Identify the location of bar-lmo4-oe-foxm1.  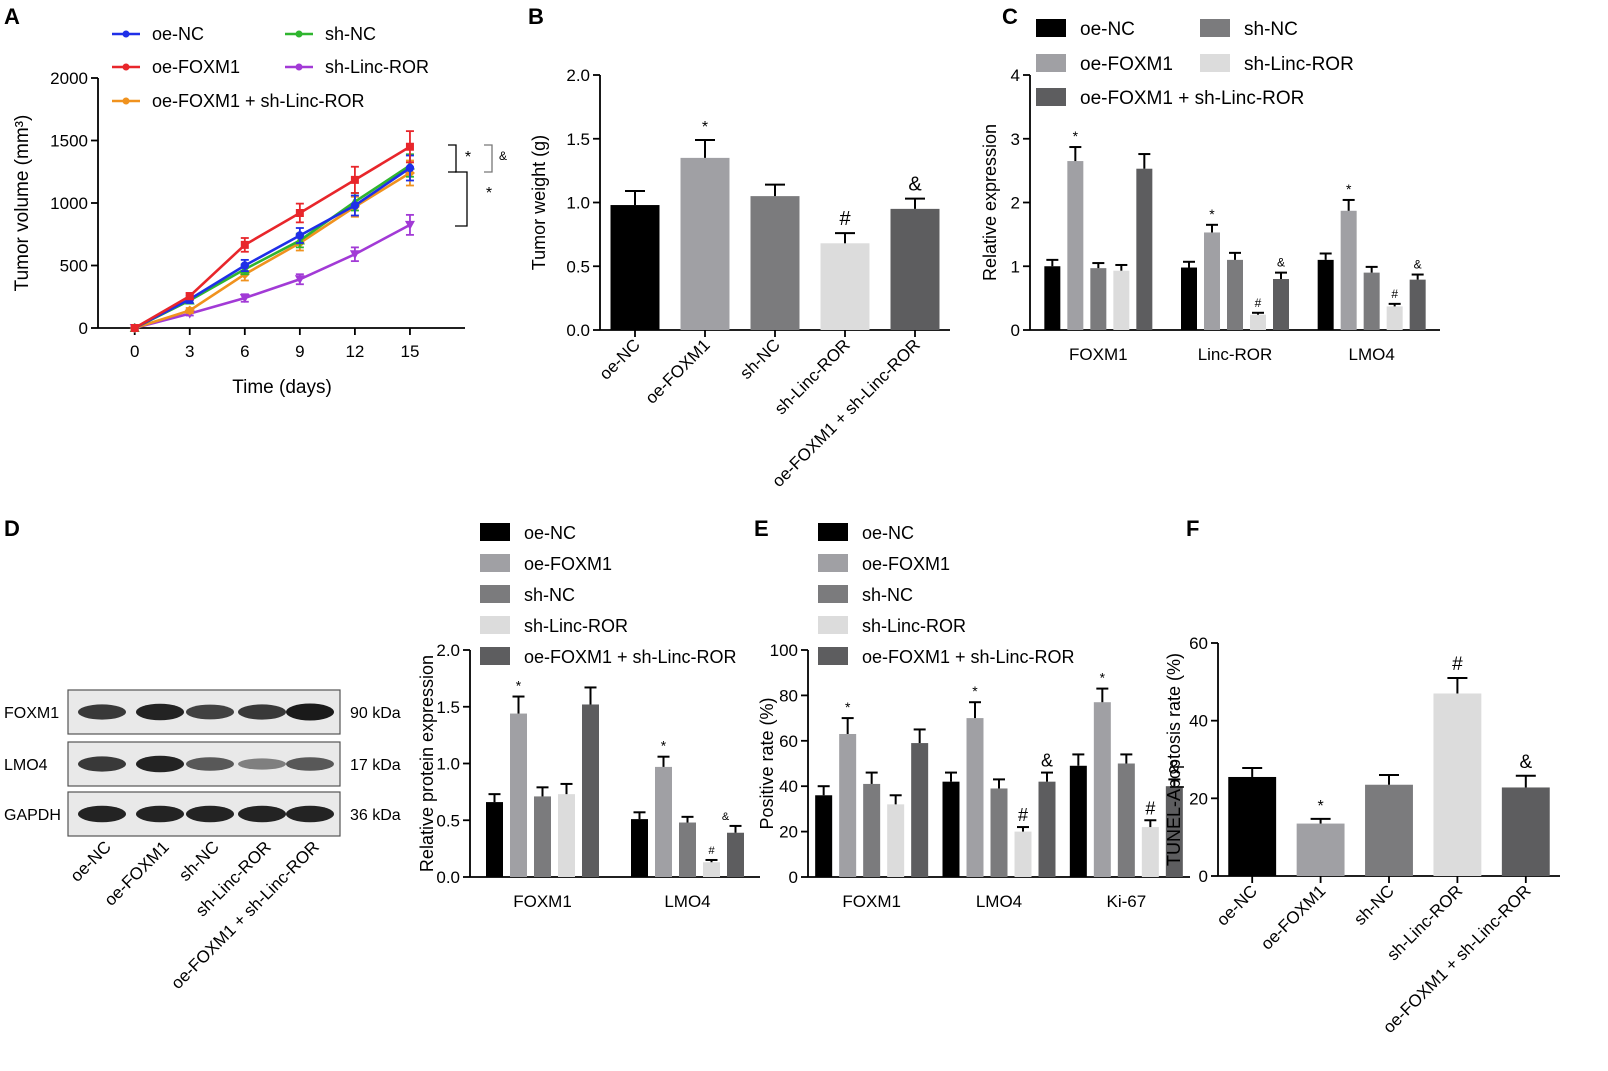
(663, 821).